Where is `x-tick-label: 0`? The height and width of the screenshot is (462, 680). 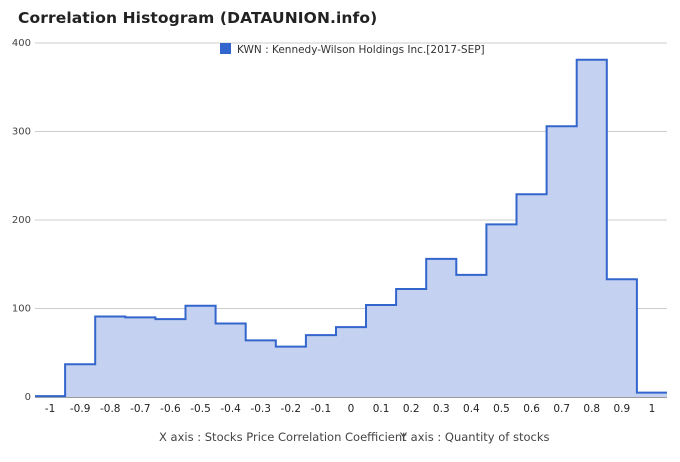 x-tick-label: 0 is located at coordinates (351, 409).